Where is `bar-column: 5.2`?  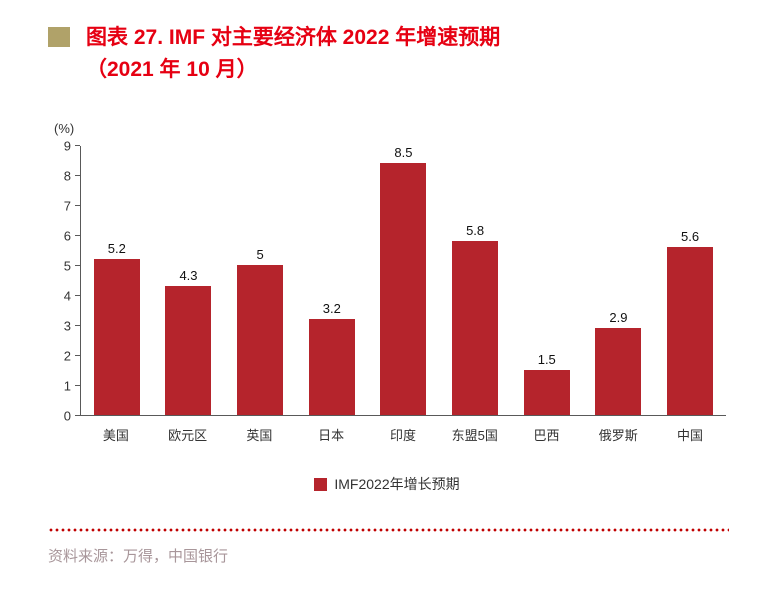
bar-column: 5.2 is located at coordinates (117, 280).